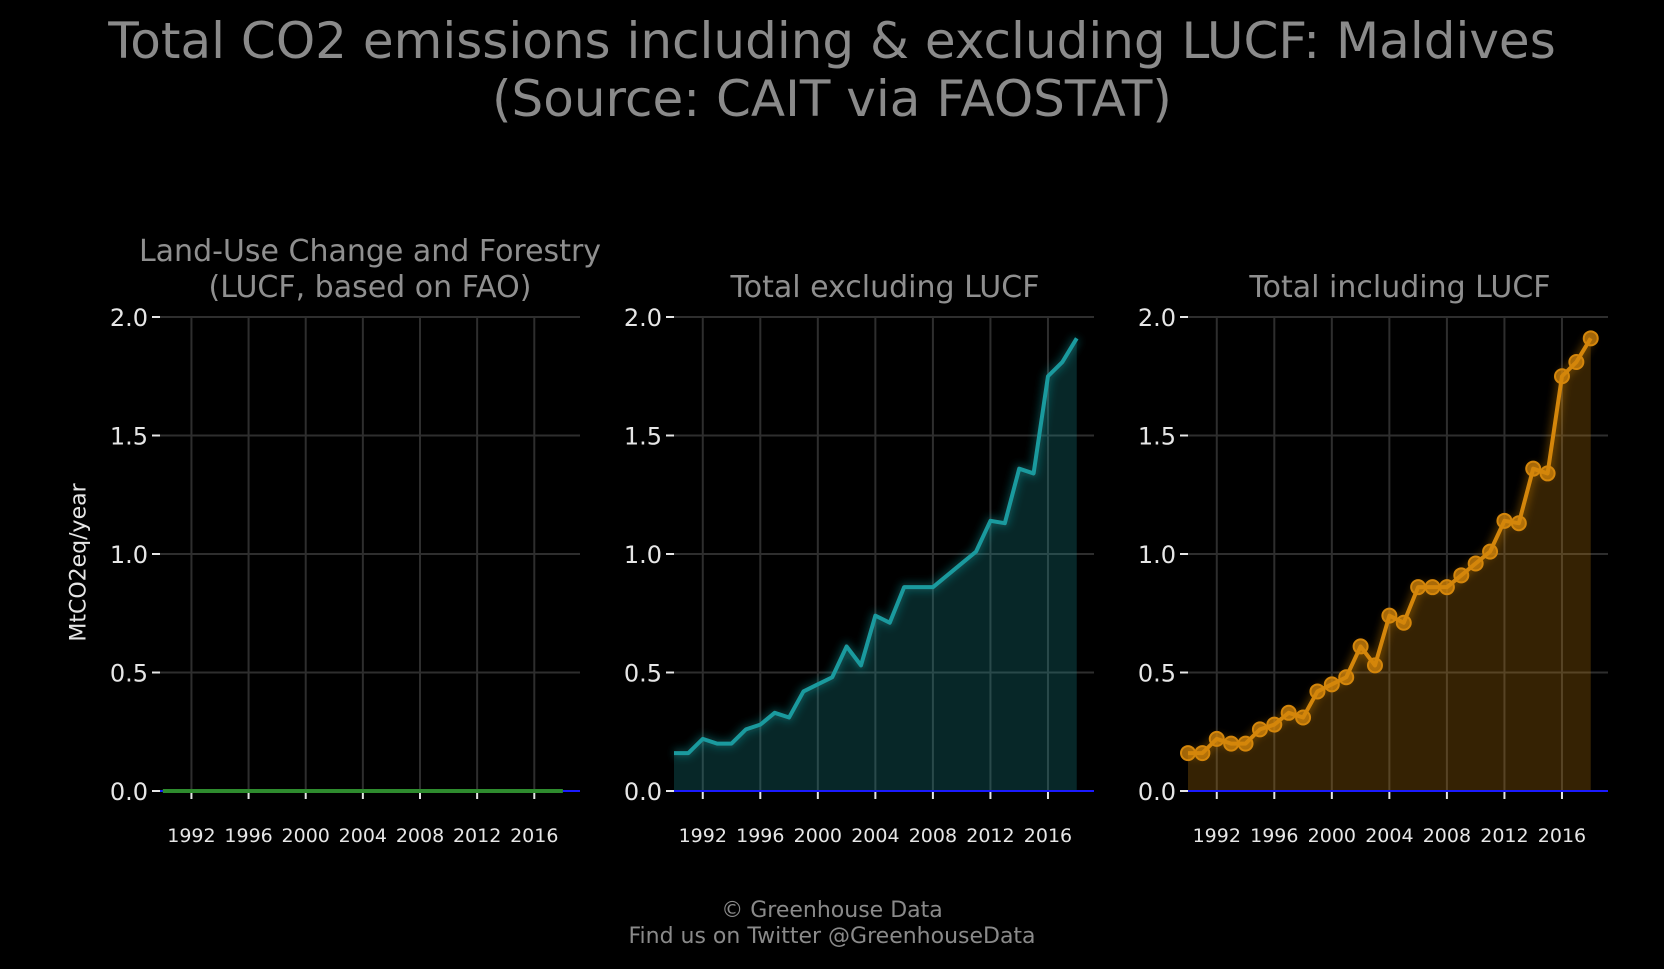  What do you see at coordinates (933, 836) in the screenshot?
I see `panel2-xtick-label: 2008` at bounding box center [933, 836].